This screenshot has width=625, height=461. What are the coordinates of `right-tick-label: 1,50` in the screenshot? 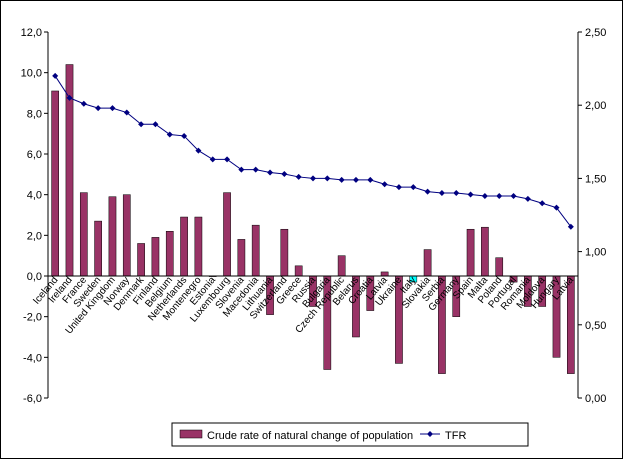 It's located at (595, 179).